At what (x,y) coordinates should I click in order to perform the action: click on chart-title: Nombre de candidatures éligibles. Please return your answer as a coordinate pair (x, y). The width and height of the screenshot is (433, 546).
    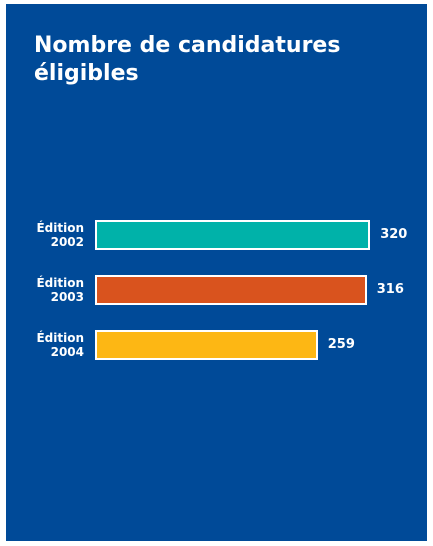
    Looking at the image, I should click on (187, 59).